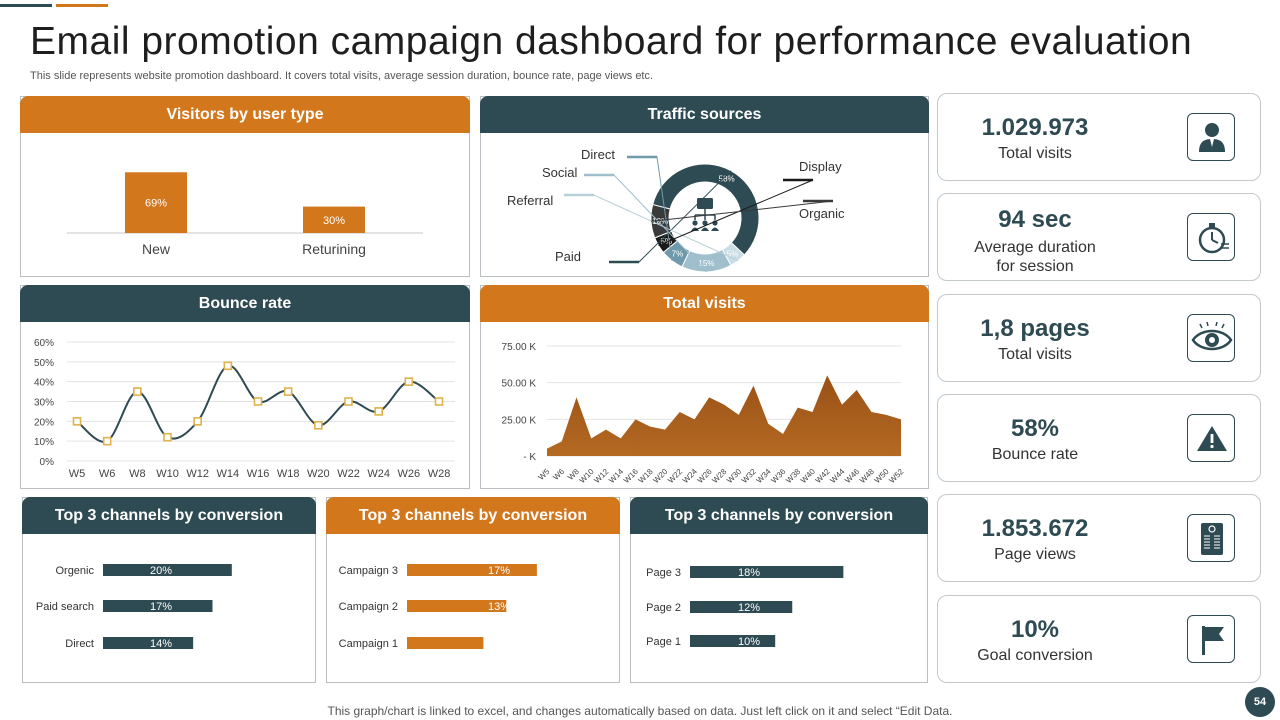 Image resolution: width=1280 pixels, height=720 pixels. Describe the element at coordinates (660, 221) in the screenshot. I see `slice-value-label: 10%` at that location.